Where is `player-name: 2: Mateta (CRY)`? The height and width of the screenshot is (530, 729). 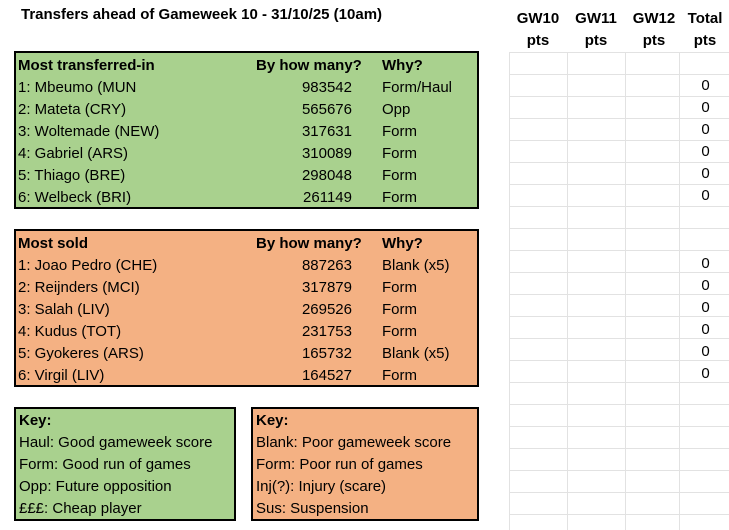
player-name: 2: Mateta (CRY) is located at coordinates (72, 109).